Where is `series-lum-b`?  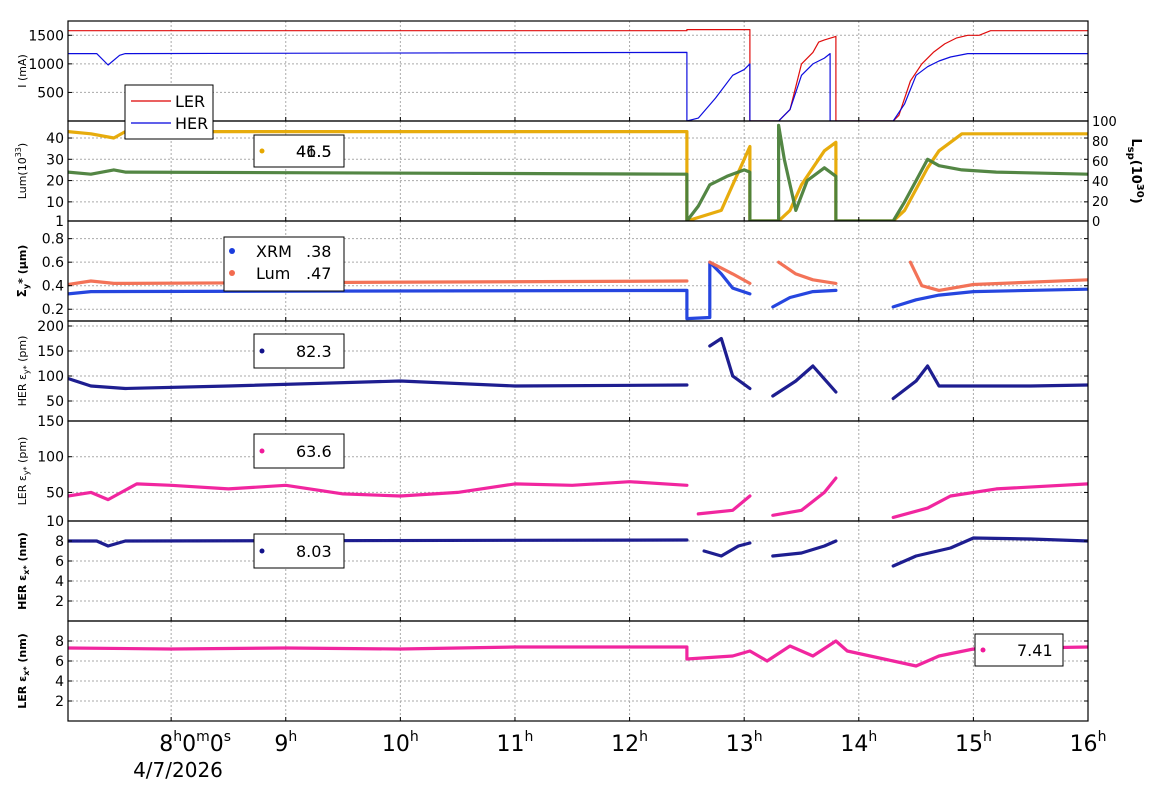
series-lum-b is located at coordinates (578, 172).